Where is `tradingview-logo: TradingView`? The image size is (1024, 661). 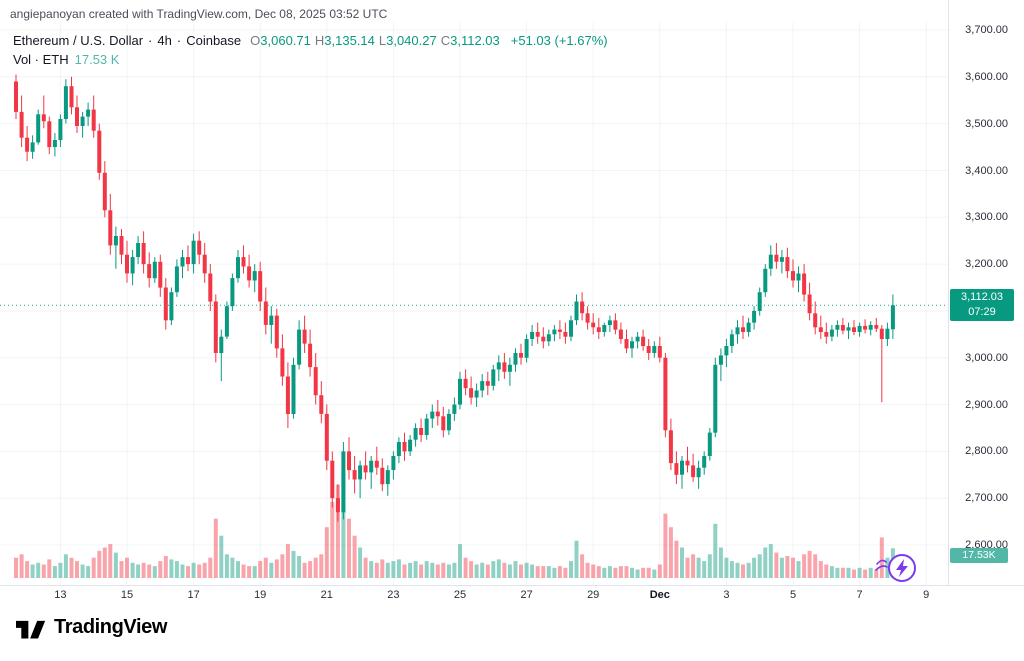 tradingview-logo: TradingView is located at coordinates (91, 627).